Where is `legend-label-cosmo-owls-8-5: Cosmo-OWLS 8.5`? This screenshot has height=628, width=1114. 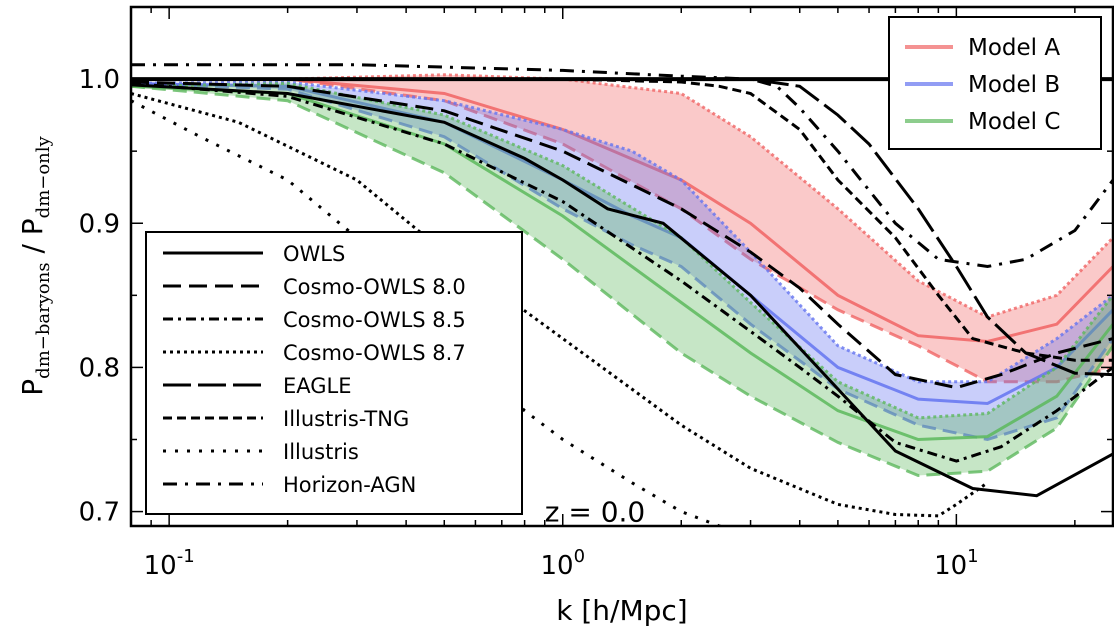
legend-label-cosmo-owls-8-5: Cosmo-OWLS 8.5 is located at coordinates (374, 320).